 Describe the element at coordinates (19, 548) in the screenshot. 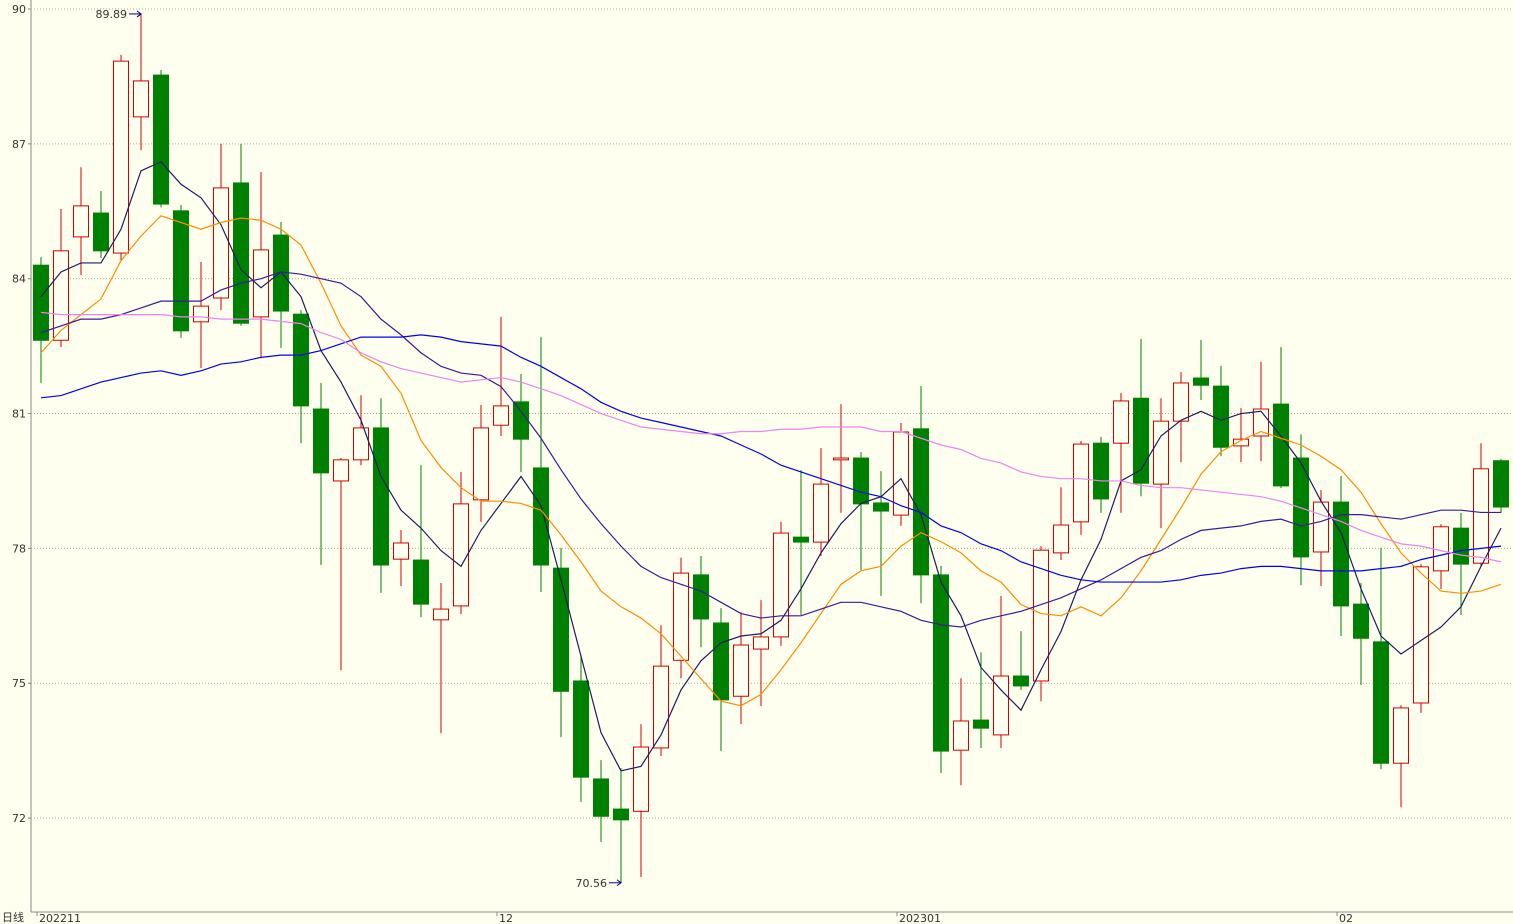

I see `y-tick-label: 78` at that location.